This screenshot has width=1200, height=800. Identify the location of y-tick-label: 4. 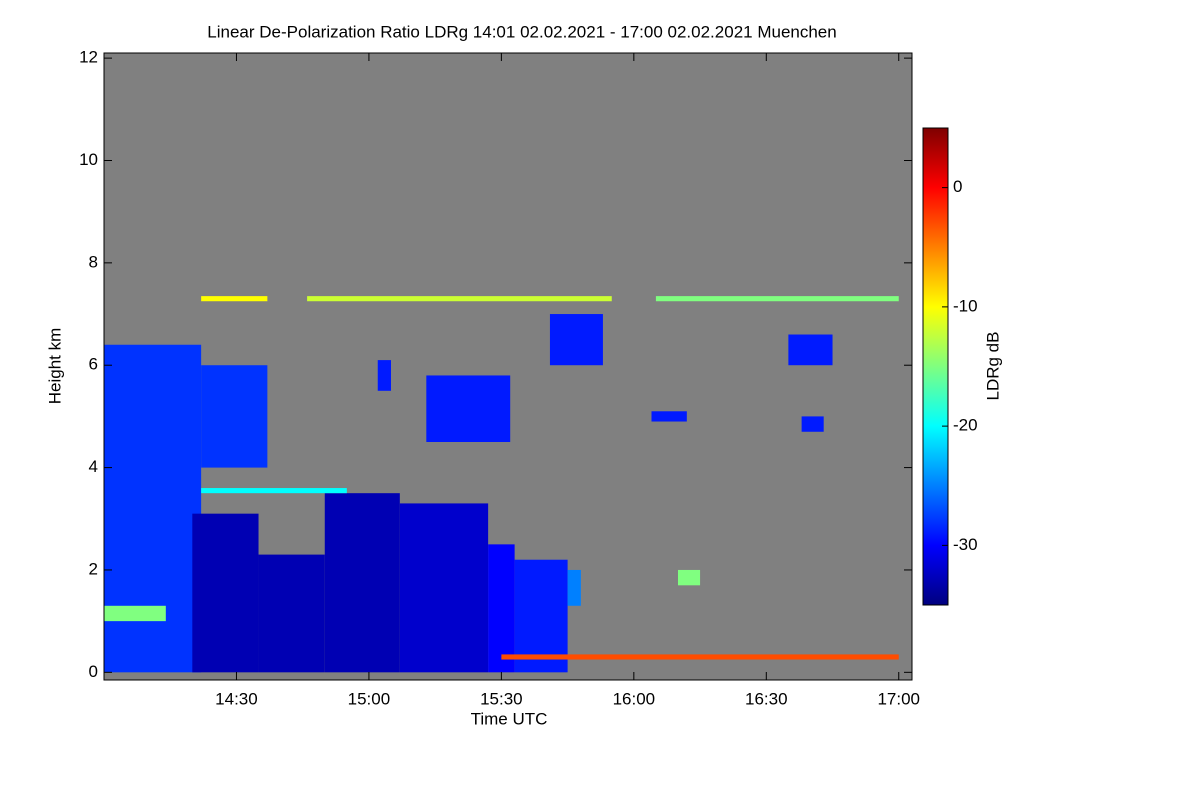
(93, 466).